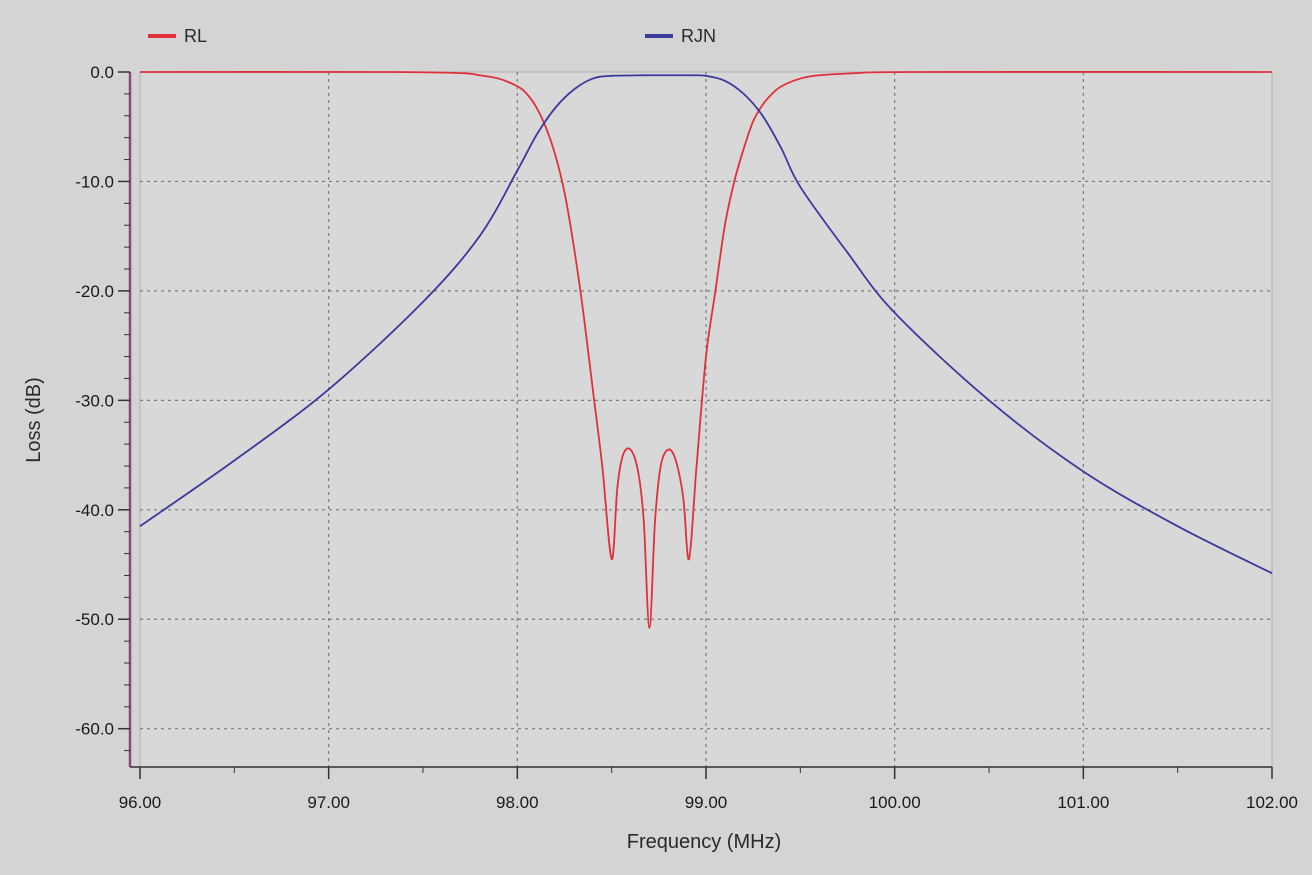 This screenshot has width=1312, height=875. Describe the element at coordinates (94, 619) in the screenshot. I see `y-tick-label: -50.0` at that location.